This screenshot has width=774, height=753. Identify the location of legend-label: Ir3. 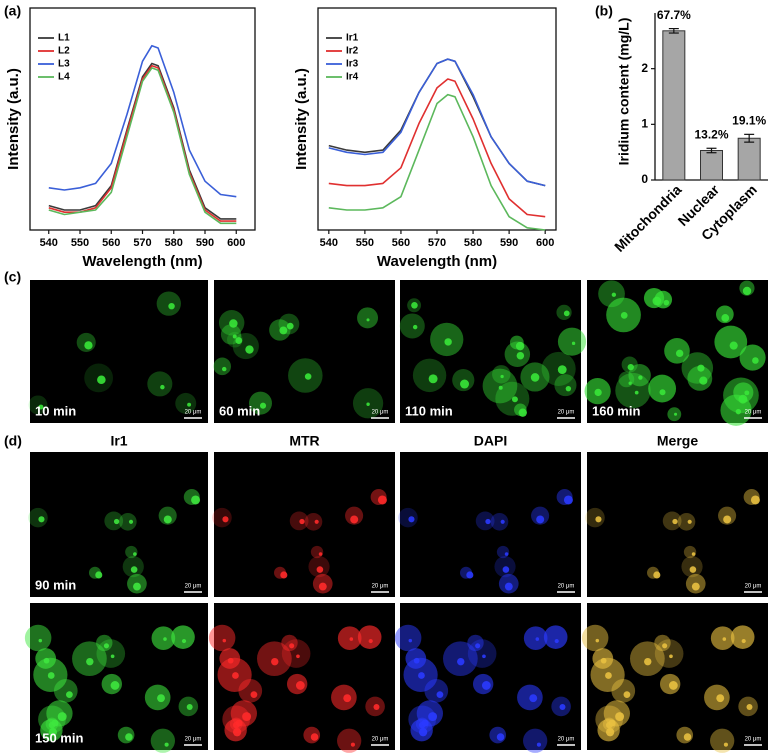
(352, 64).